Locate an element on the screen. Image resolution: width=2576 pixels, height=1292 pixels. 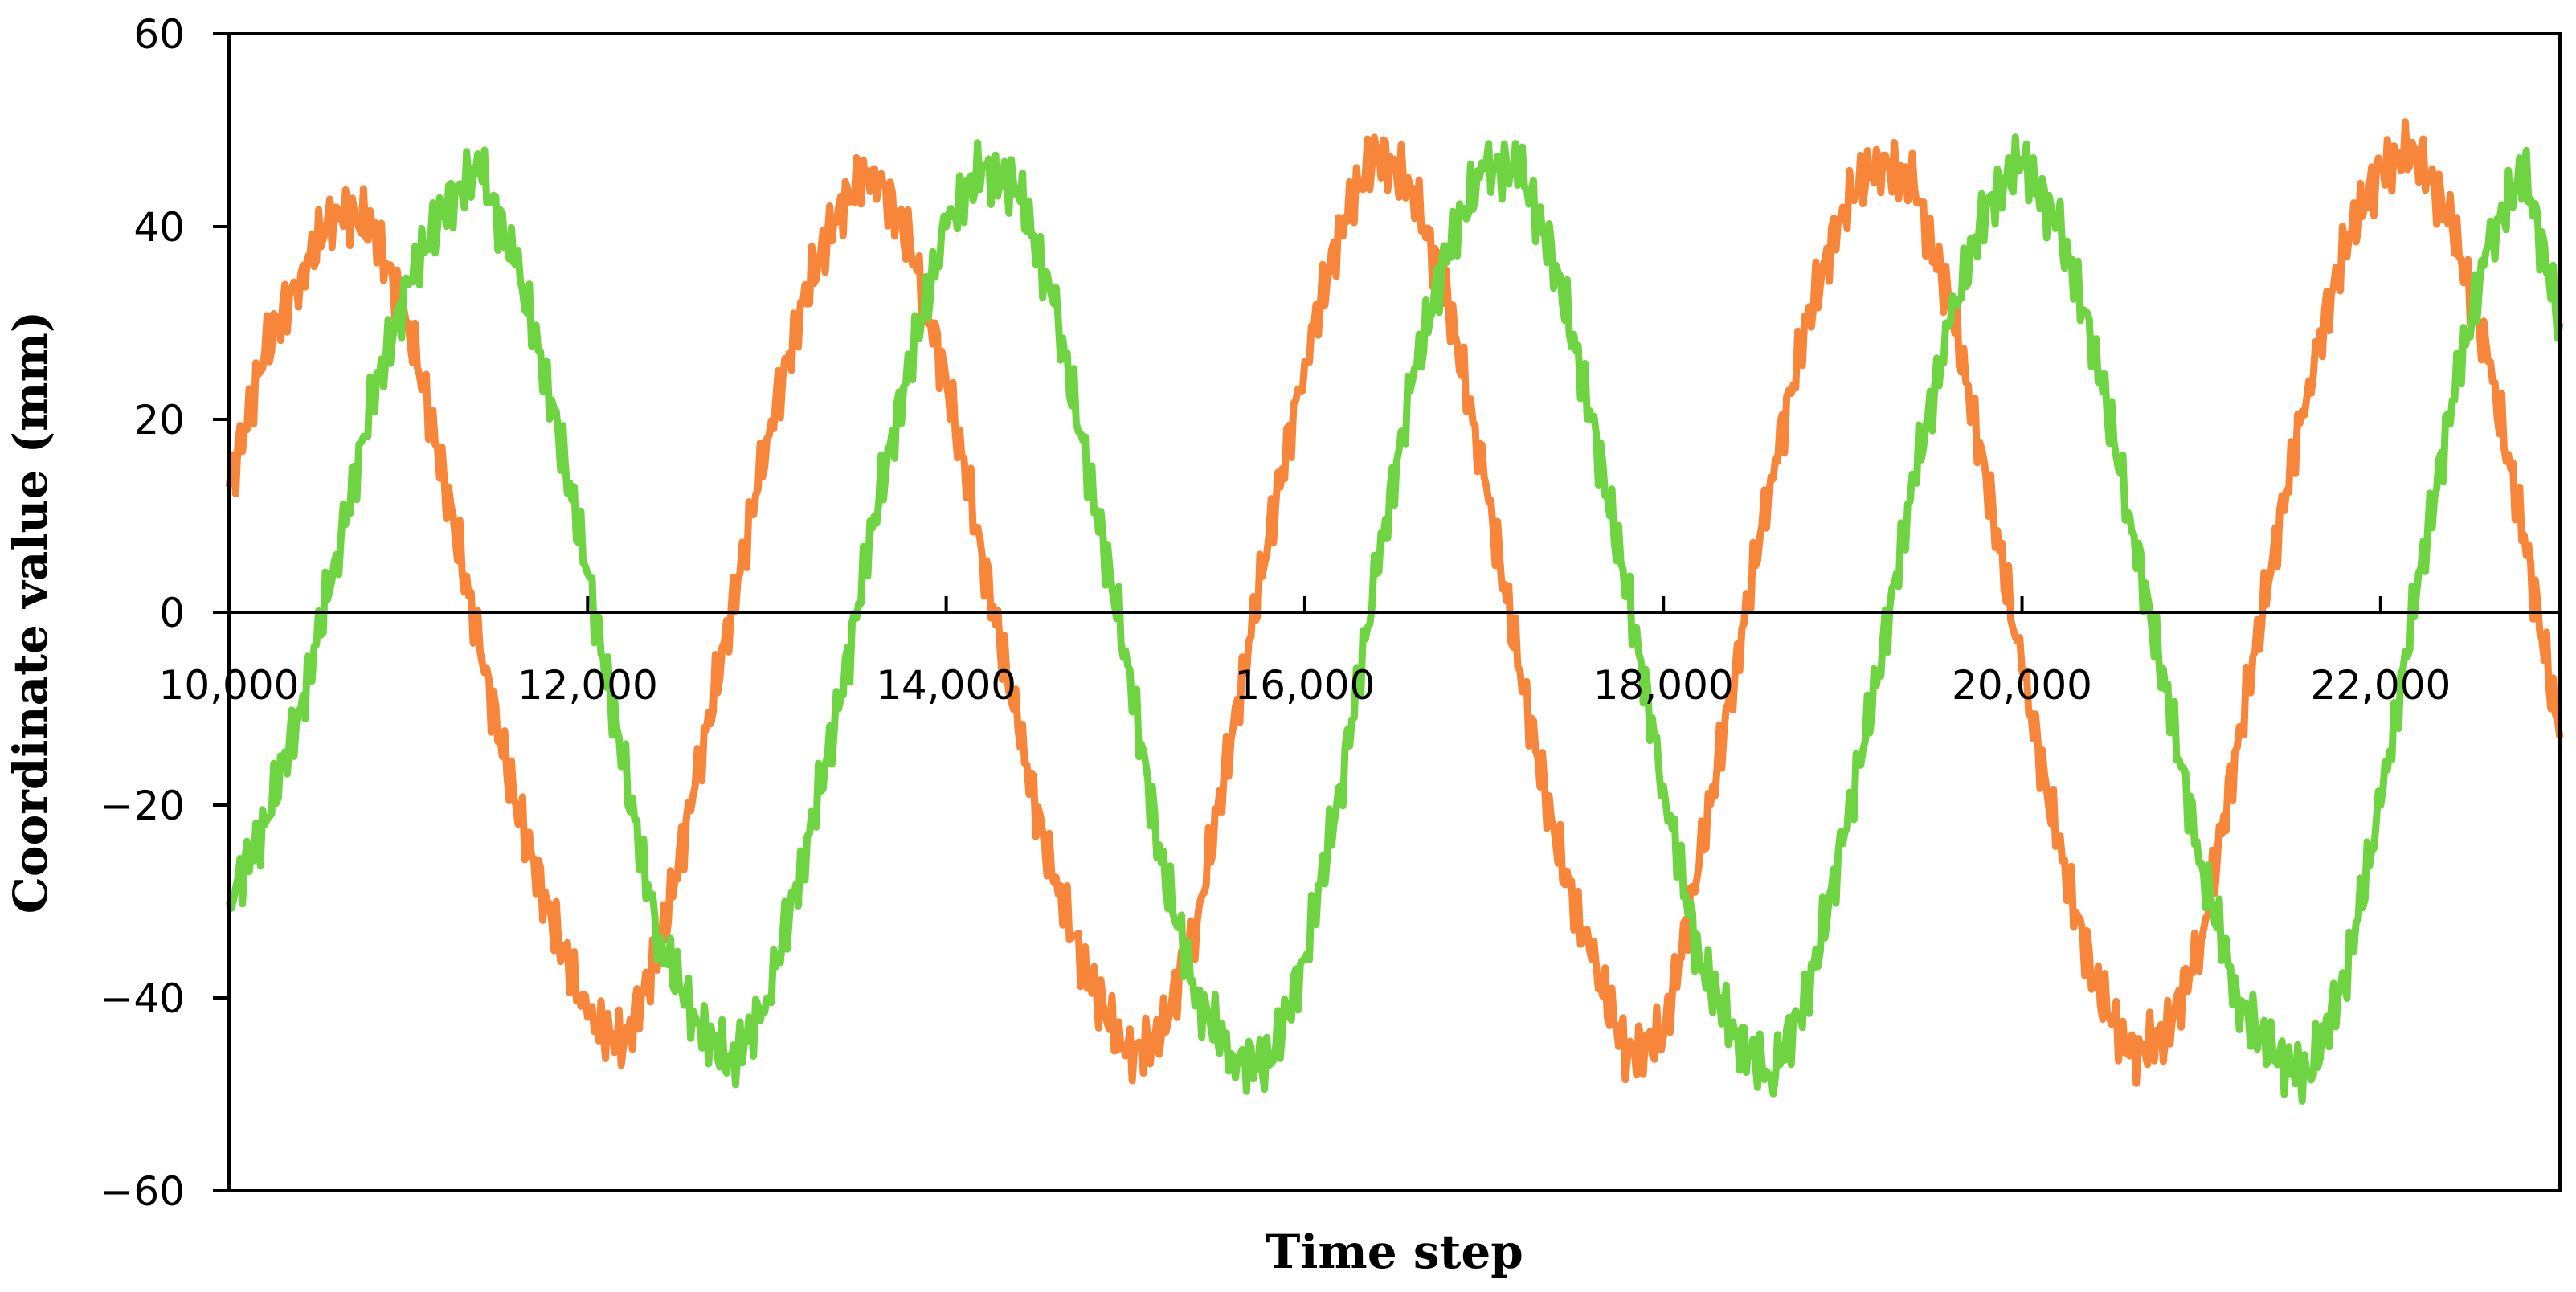
y-tick-label: −20 is located at coordinates (142, 806).